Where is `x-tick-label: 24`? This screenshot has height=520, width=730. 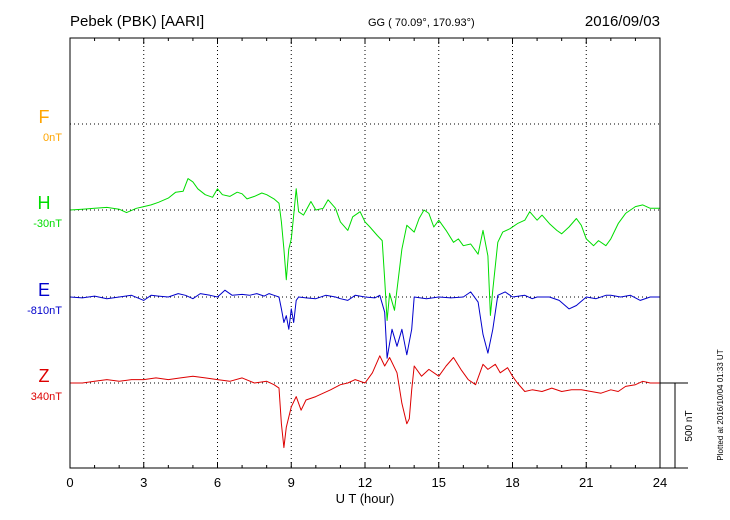
x-tick-label: 24 is located at coordinates (660, 482).